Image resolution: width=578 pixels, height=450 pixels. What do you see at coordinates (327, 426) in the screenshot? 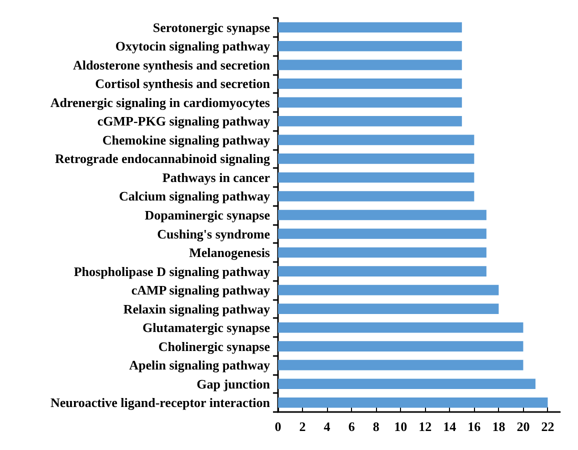
I see `x-tick-label: 4` at bounding box center [327, 426].